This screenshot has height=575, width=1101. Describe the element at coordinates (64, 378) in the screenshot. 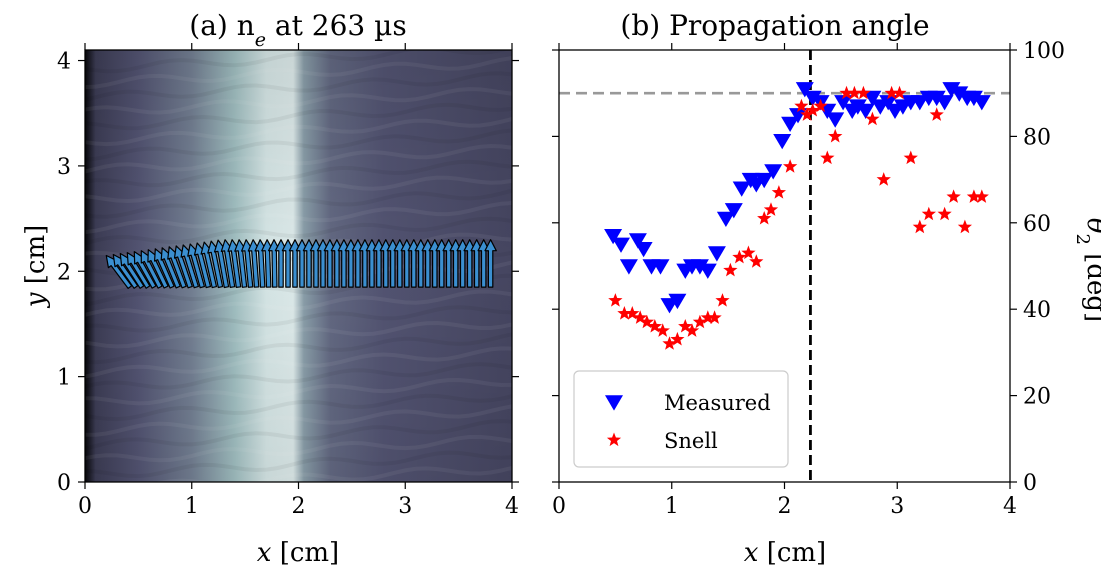

I see `y-tick-label: 1` at that location.